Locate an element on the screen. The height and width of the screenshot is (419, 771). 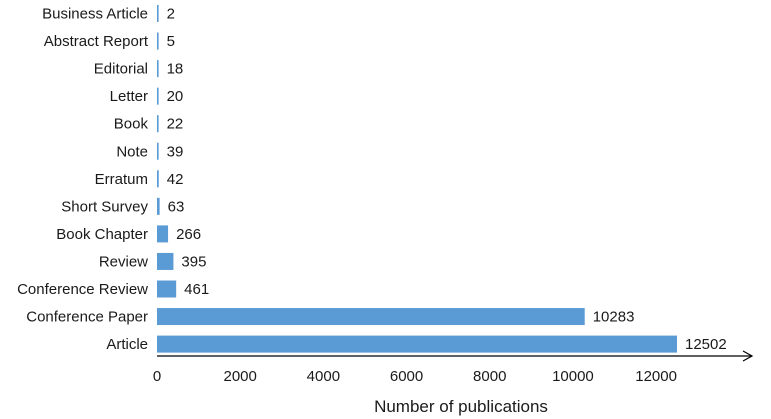
category-label: Book is located at coordinates (131, 124).